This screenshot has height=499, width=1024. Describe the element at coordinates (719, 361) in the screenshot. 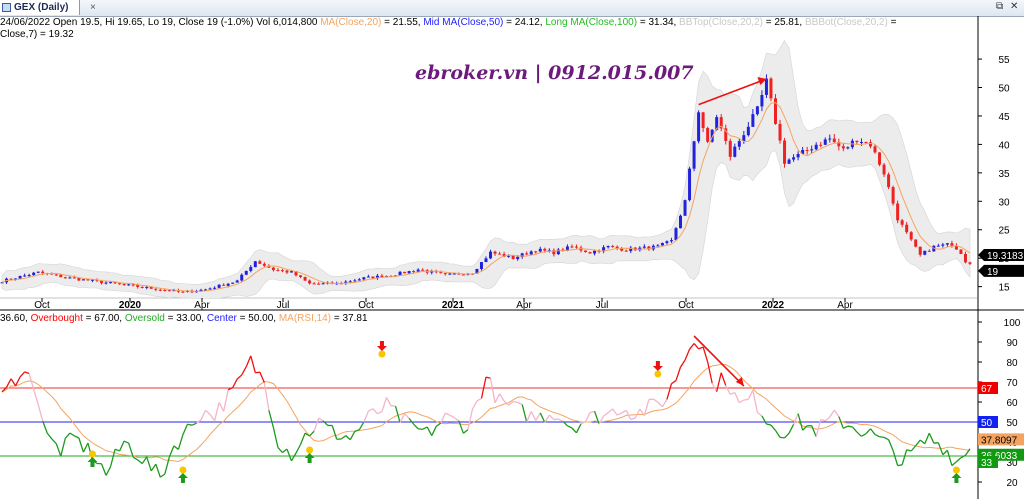

I see `rsi-trend-arrow` at that location.